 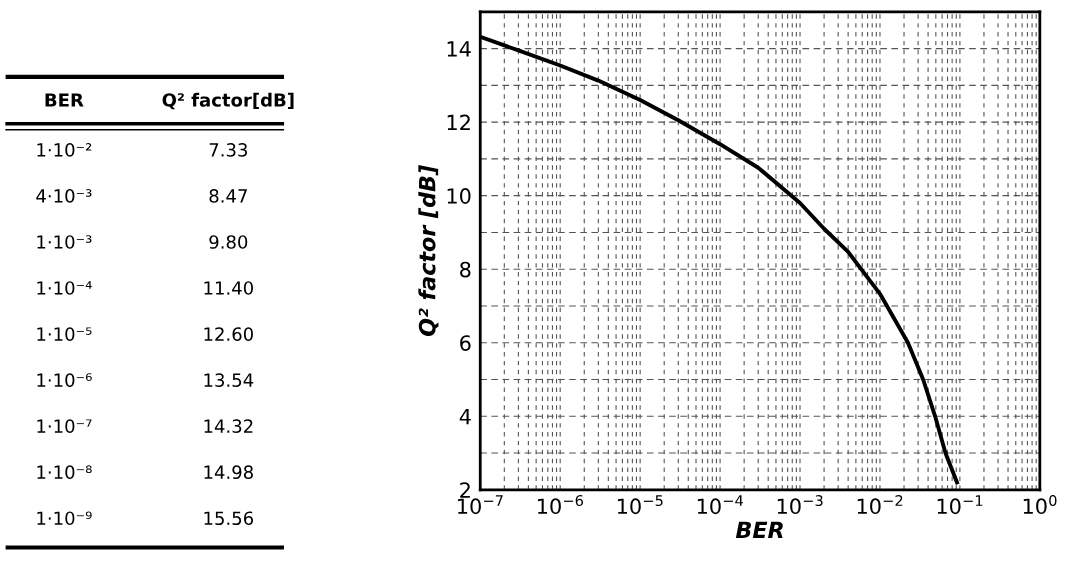 What do you see at coordinates (720, 505) in the screenshot?
I see `x-tick-label: 10$^{−4}$` at bounding box center [720, 505].